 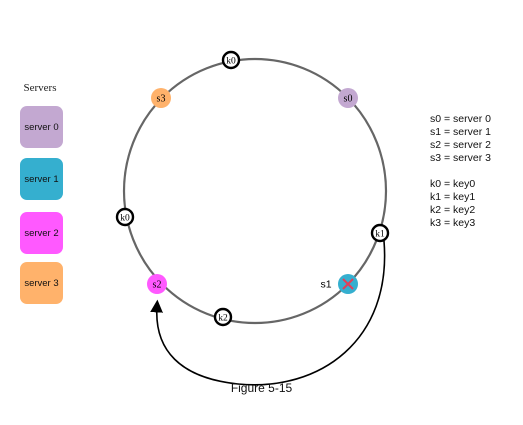 I want to click on server-node-s0-label: s0, so click(x=348, y=99).